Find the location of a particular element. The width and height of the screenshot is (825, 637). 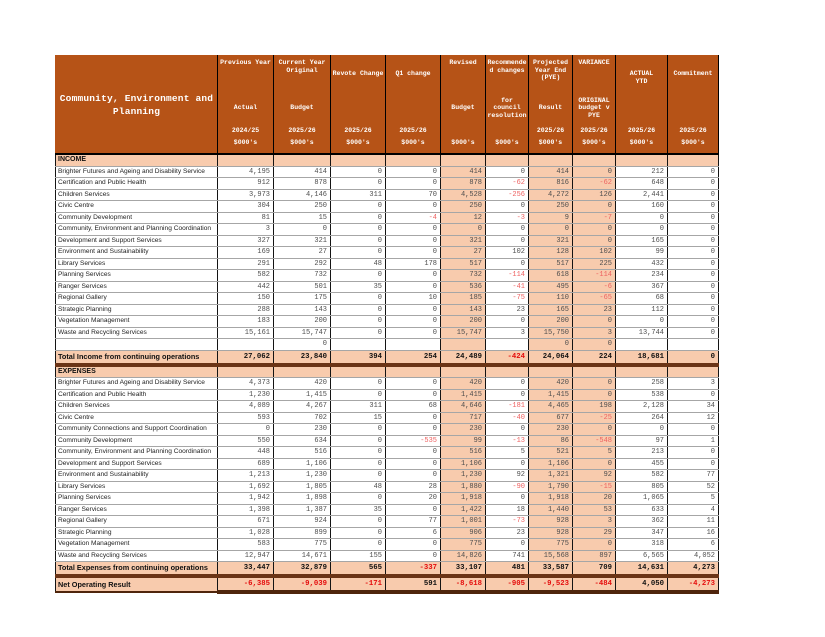

amount-cell: 250 is located at coordinates (302, 206).